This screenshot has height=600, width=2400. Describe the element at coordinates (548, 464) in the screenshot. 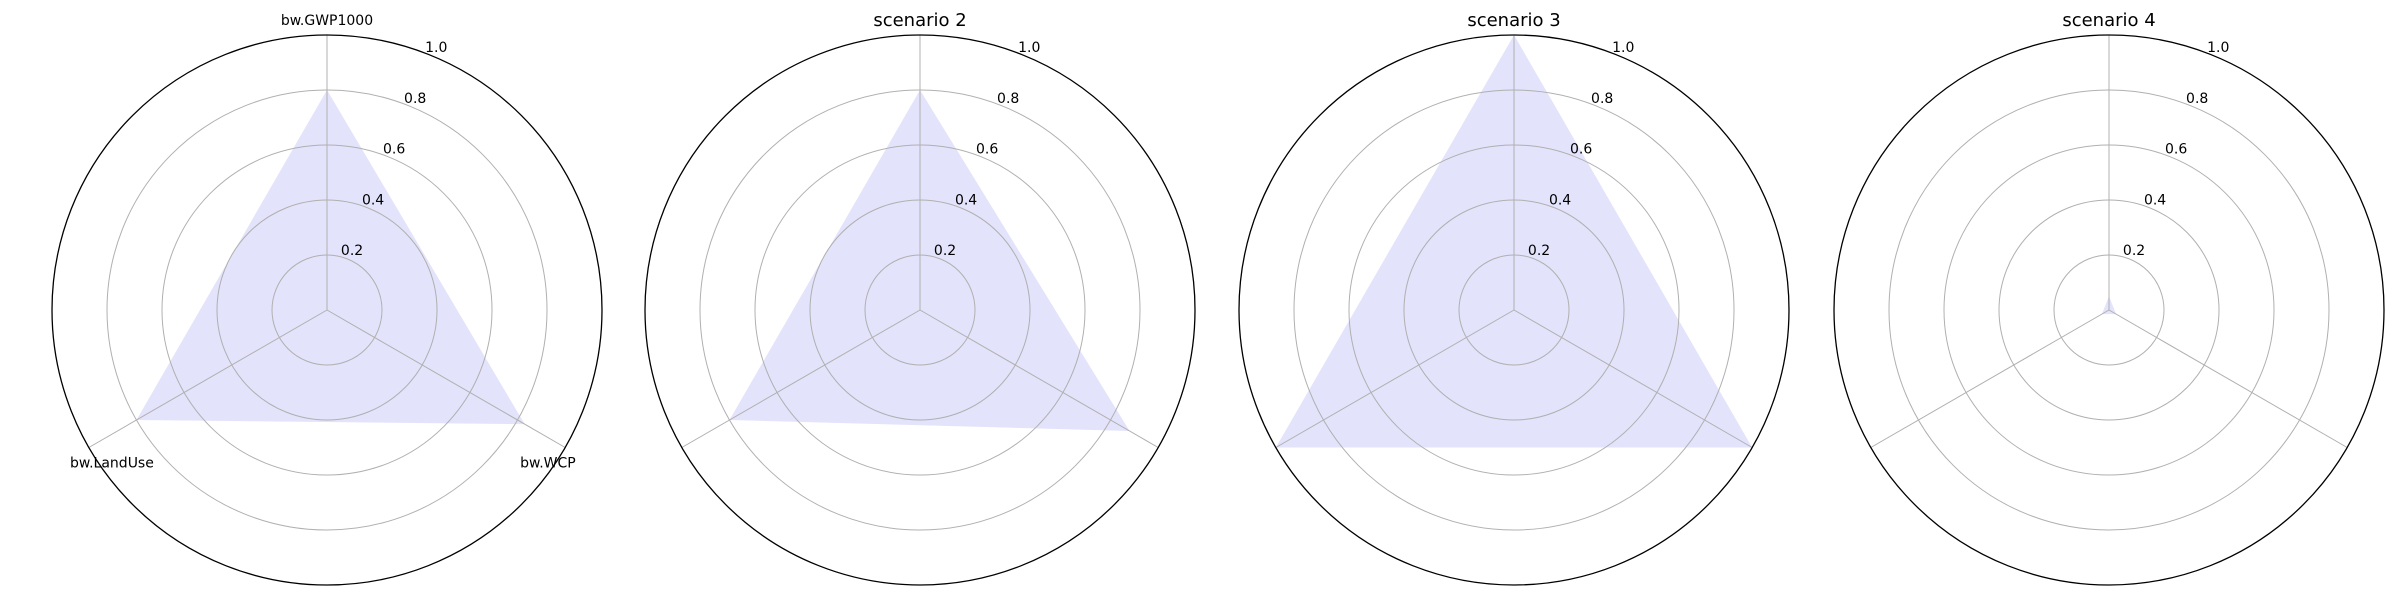

I see `axis-label-1: bw.WCP` at that location.